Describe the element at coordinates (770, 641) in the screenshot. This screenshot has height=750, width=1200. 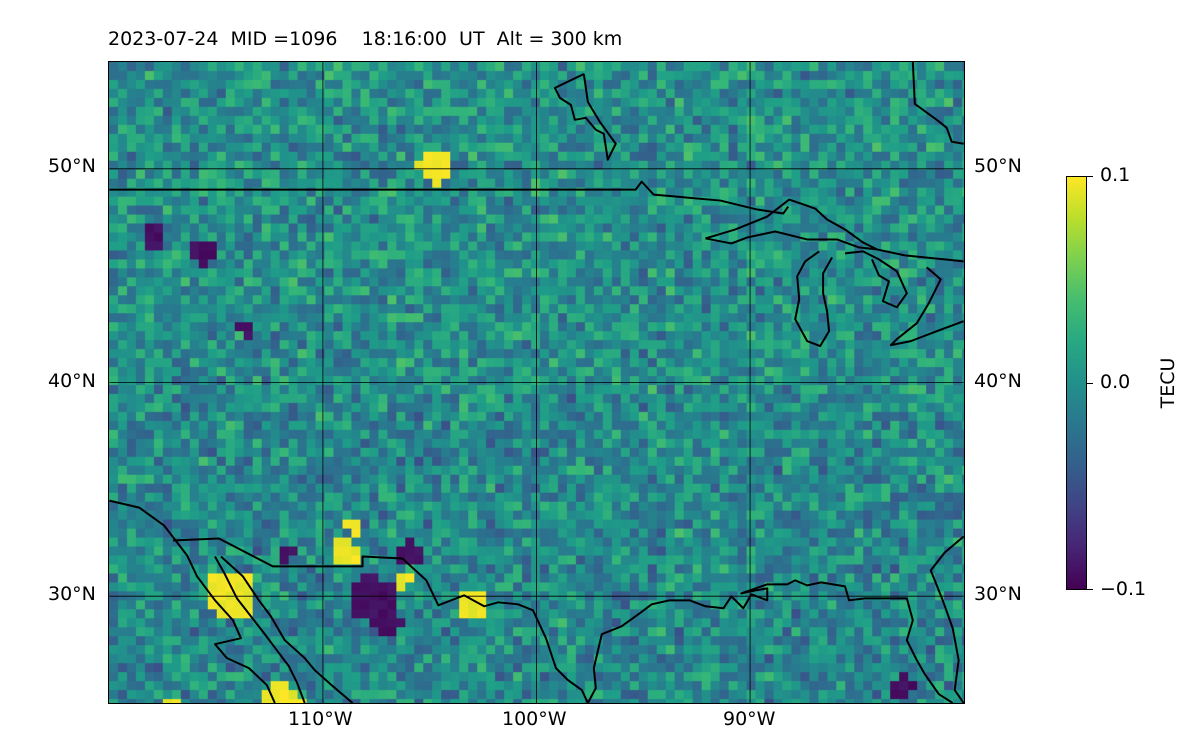
I see `gulf-coast` at that location.